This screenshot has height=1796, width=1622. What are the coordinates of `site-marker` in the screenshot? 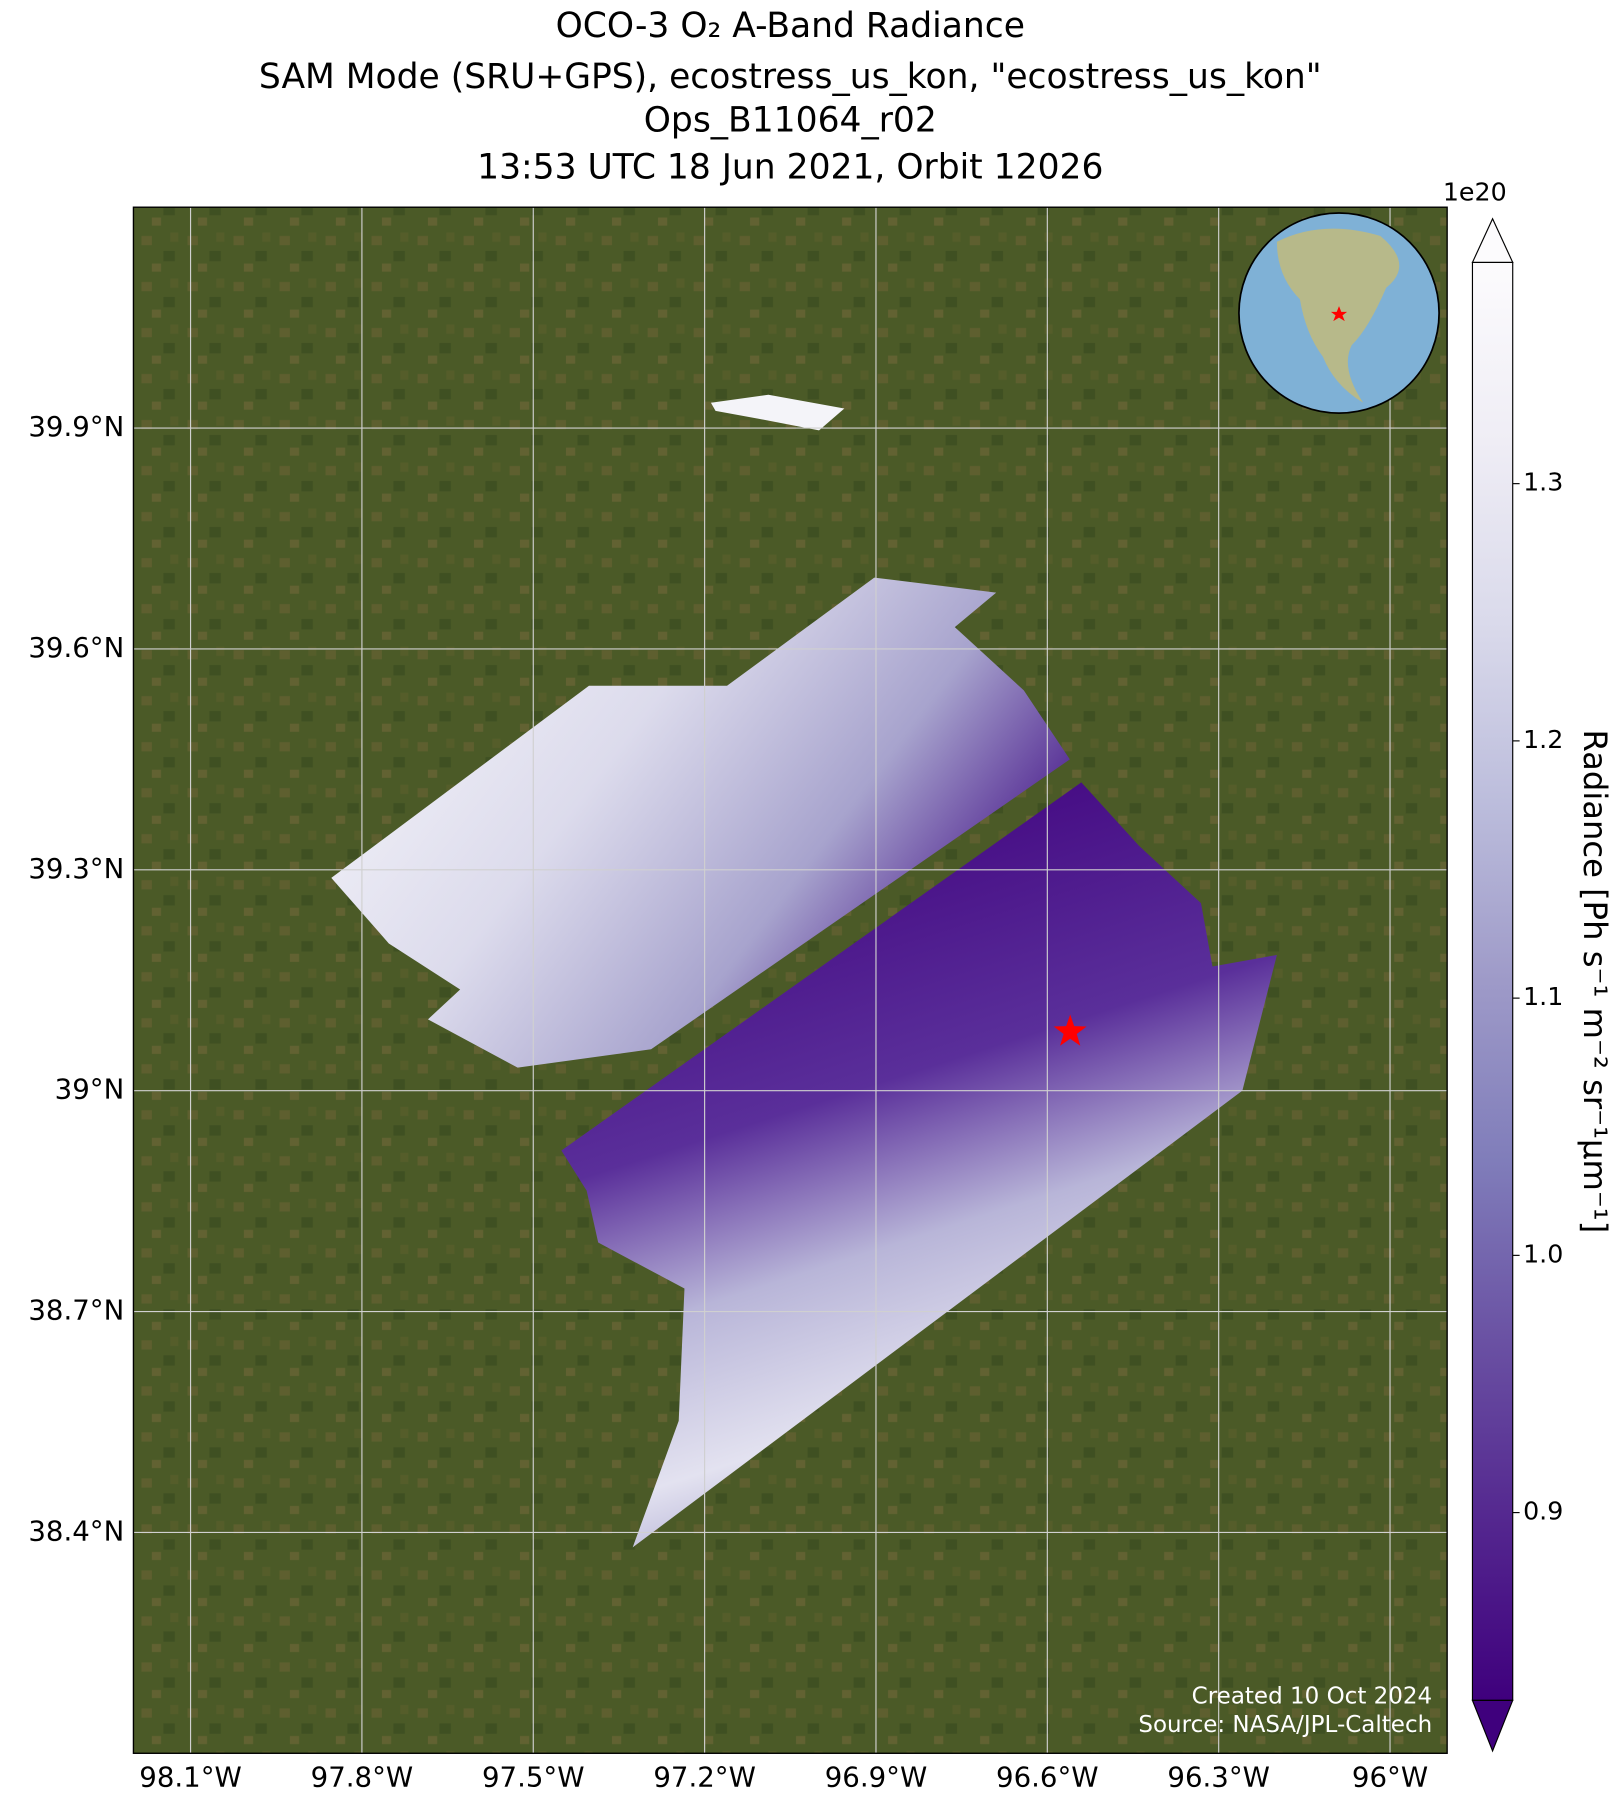 It's located at (1070, 1030).